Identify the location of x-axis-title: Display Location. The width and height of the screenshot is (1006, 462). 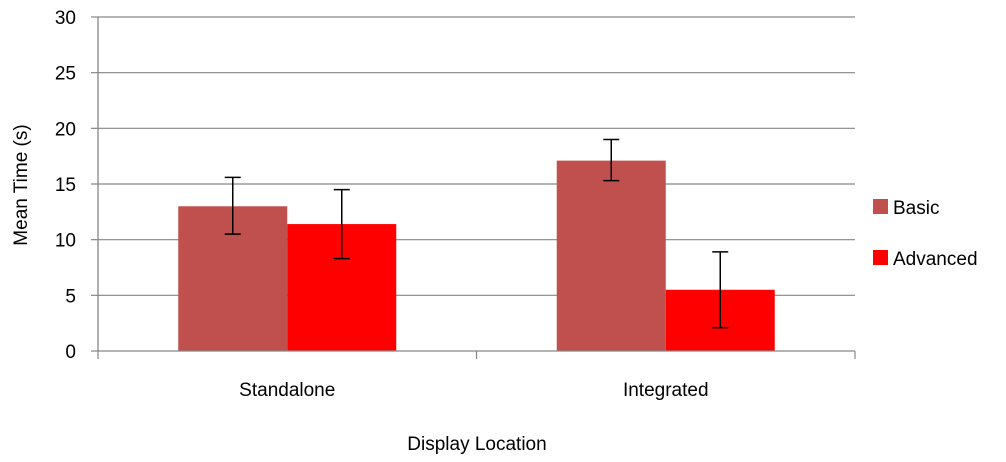
(476, 444).